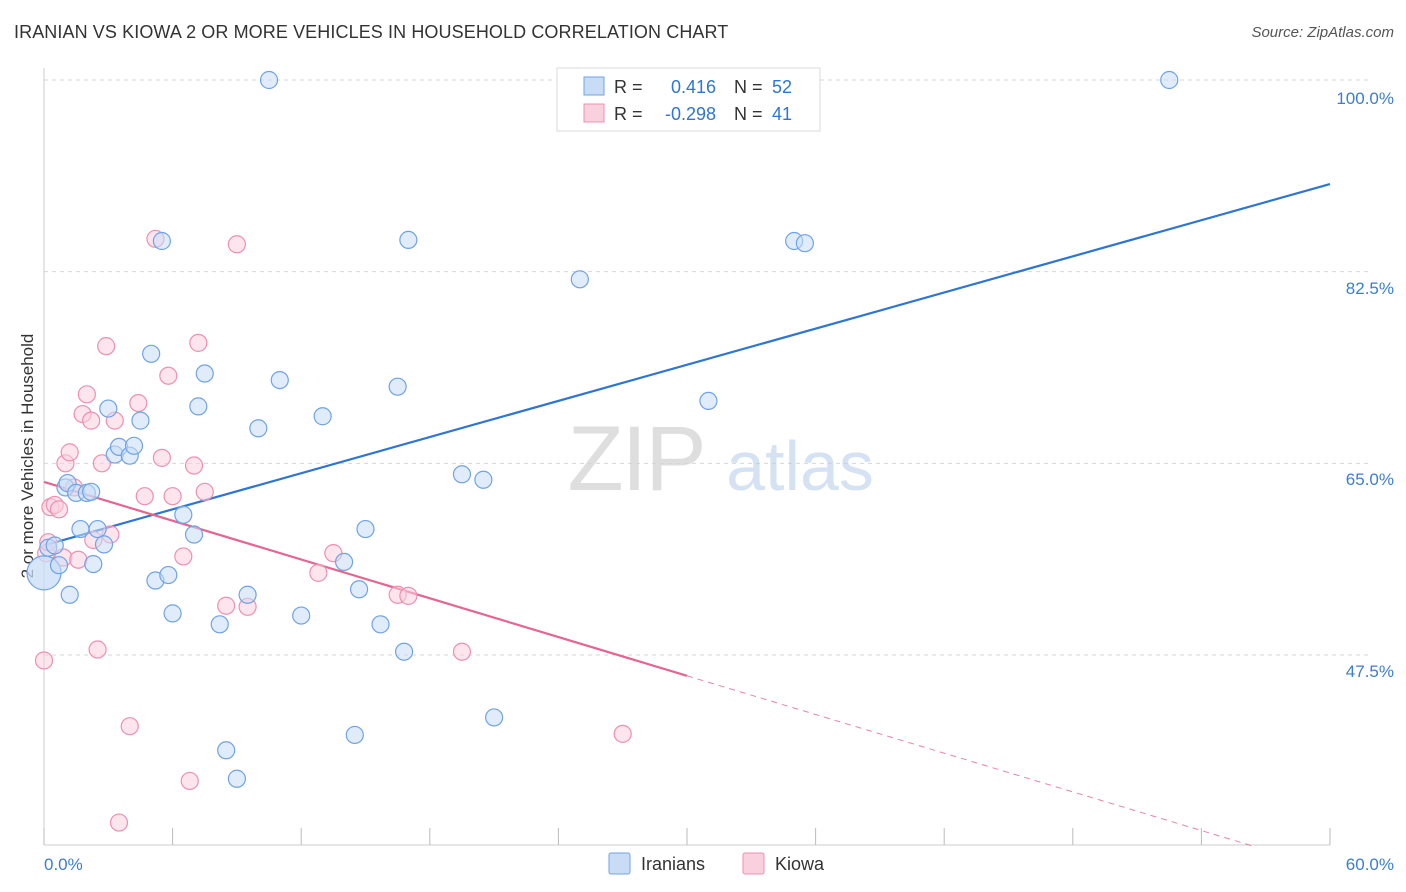  I want to click on iranians-n-value: 52, so click(782, 87).